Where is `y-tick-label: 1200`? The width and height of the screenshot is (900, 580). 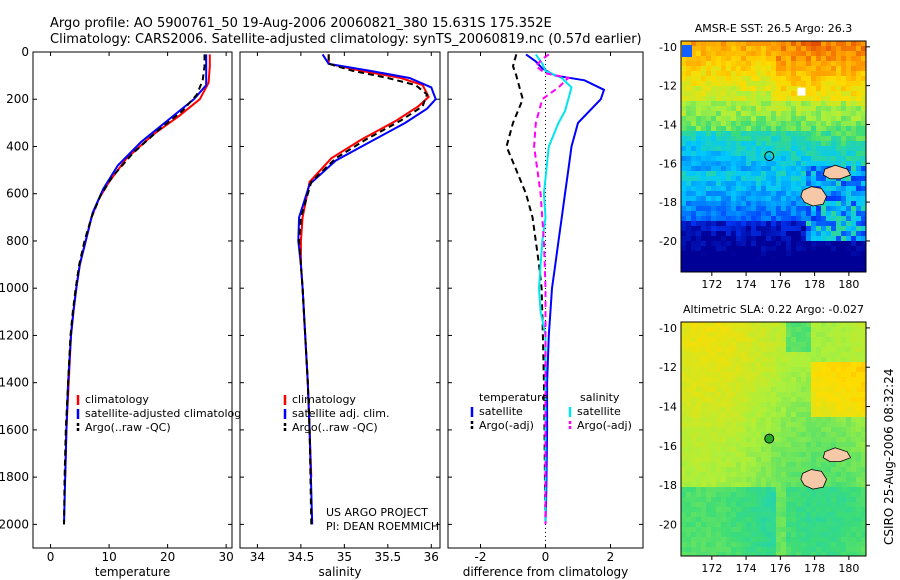 y-tick-label: 1200 is located at coordinates (14, 335).